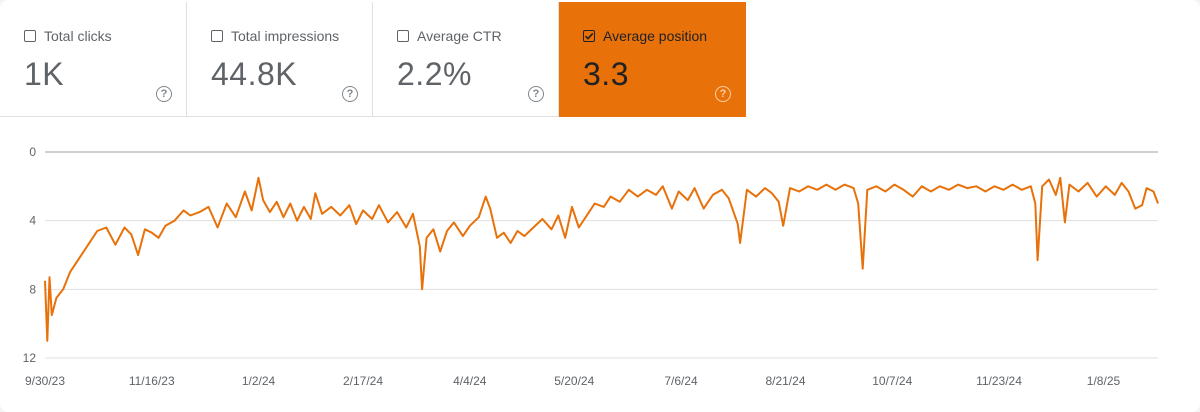 Image resolution: width=1200 pixels, height=412 pixels. I want to click on x-tick-label: 9/30/23, so click(45, 381).